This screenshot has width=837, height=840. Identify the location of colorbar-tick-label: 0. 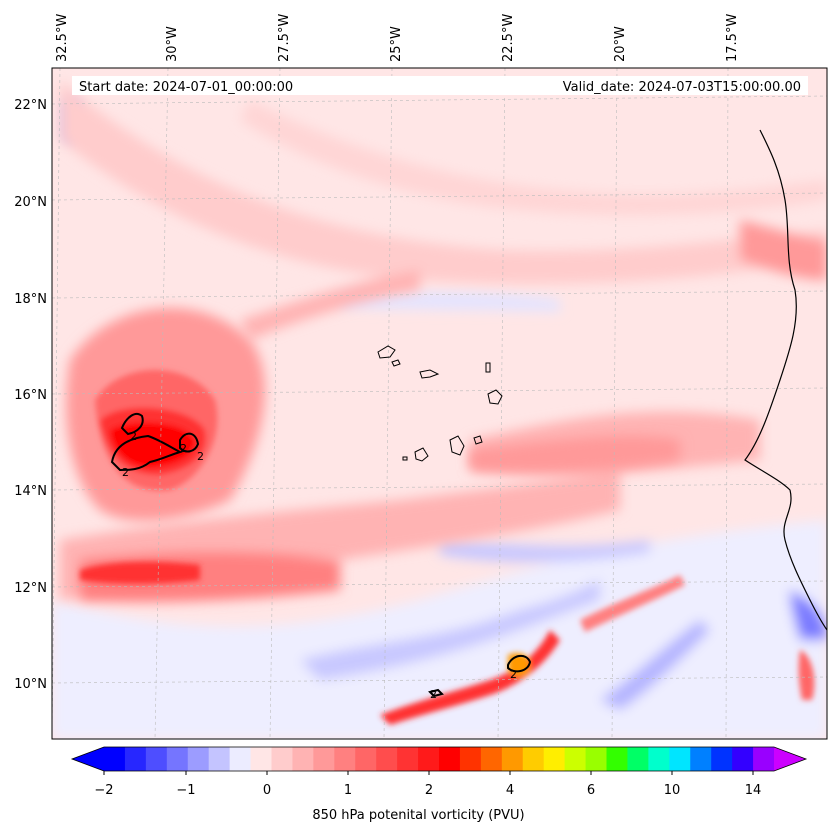
(267, 790).